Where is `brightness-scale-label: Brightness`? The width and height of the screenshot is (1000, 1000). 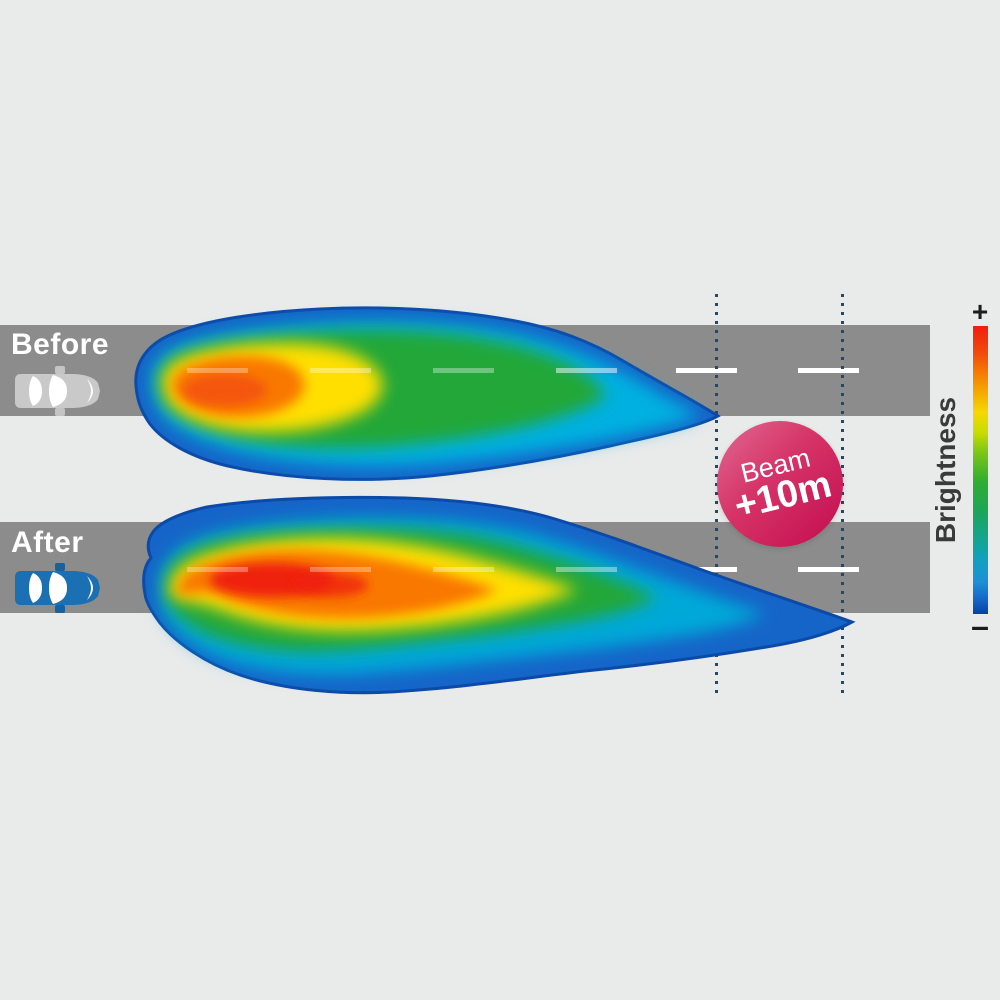
brightness-scale-label: Brightness is located at coordinates (945, 470).